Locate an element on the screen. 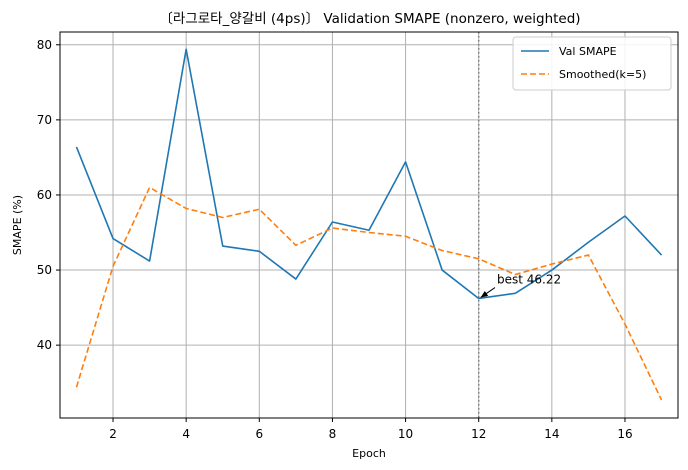  annotation: best 46.22 is located at coordinates (520, 285).